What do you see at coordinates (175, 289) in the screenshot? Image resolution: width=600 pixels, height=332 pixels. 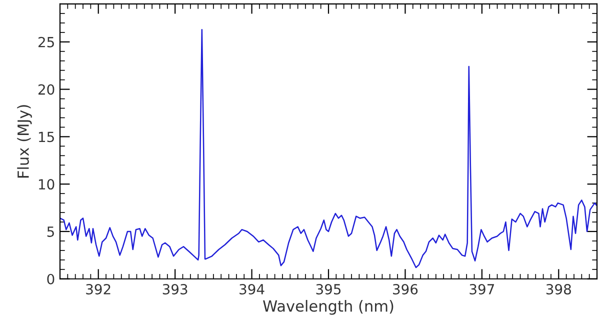 I see `x-tick-label: 393` at bounding box center [175, 289].